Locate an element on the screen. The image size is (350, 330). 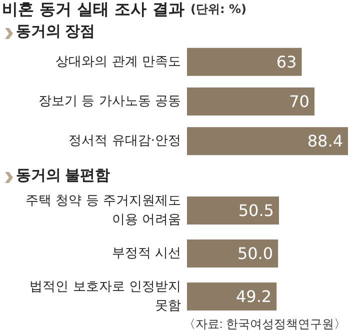
chart-title: 비혼 동거 실태 조사 결과 is located at coordinates (93, 9).